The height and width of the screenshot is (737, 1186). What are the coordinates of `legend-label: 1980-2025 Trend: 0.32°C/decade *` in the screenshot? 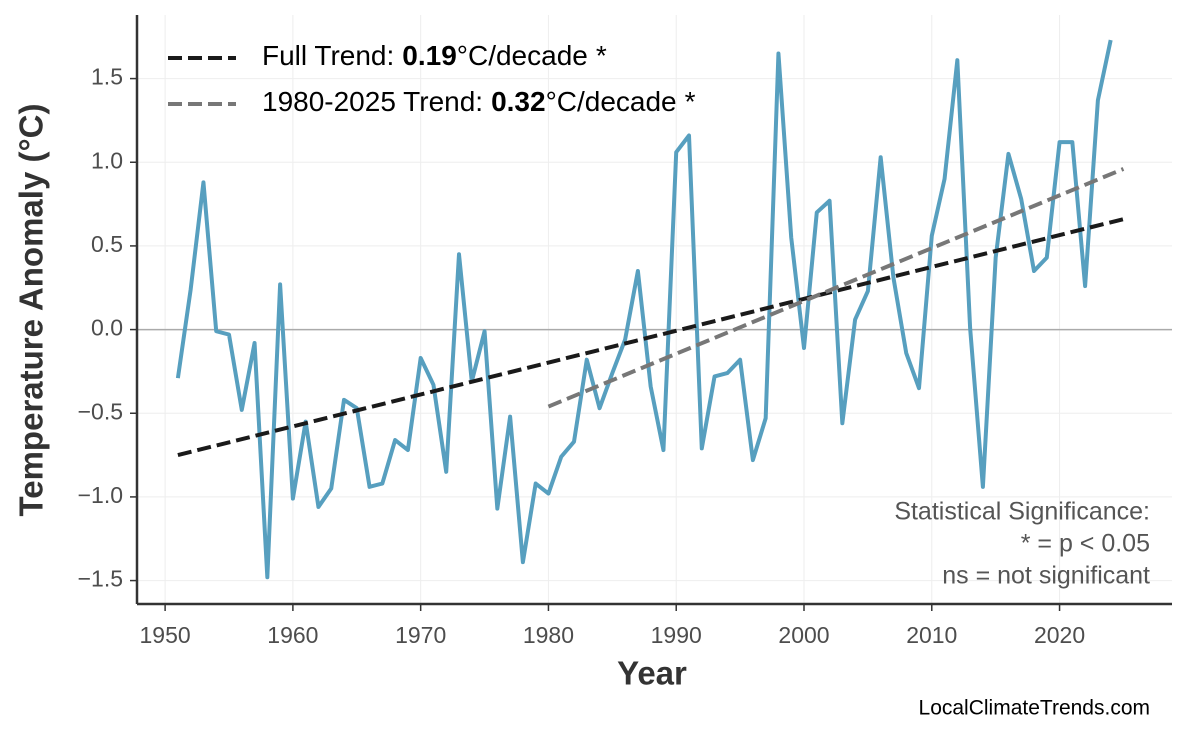 It's located at (479, 101).